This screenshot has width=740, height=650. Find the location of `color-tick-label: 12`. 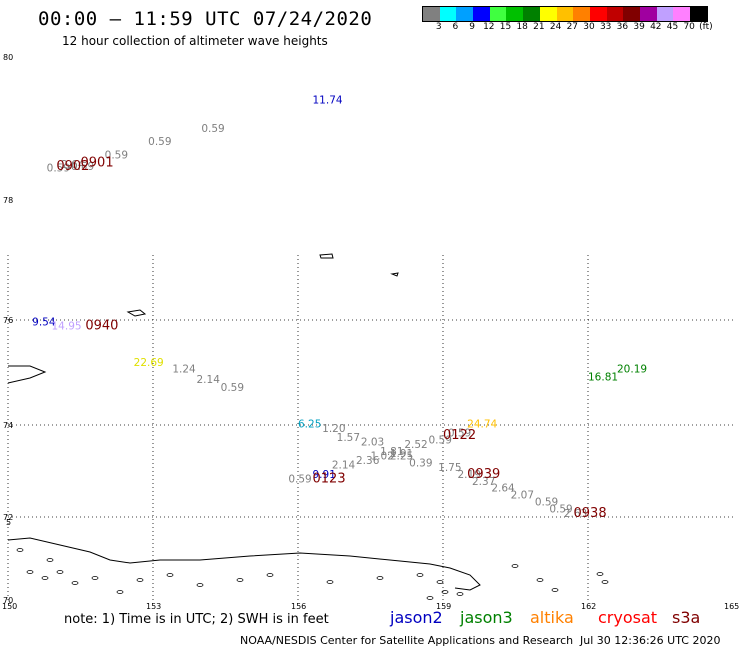

color-tick-label: 12 is located at coordinates (489, 27).